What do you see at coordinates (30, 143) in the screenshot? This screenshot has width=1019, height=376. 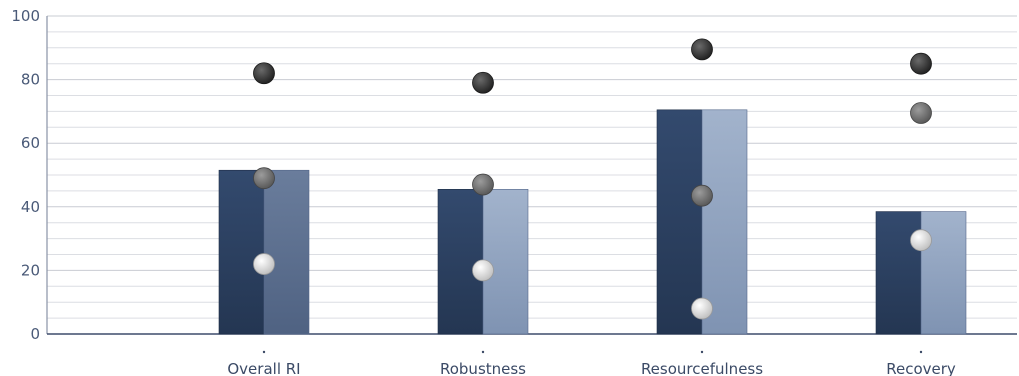 I see `y-tick-label: 60` at bounding box center [30, 143].